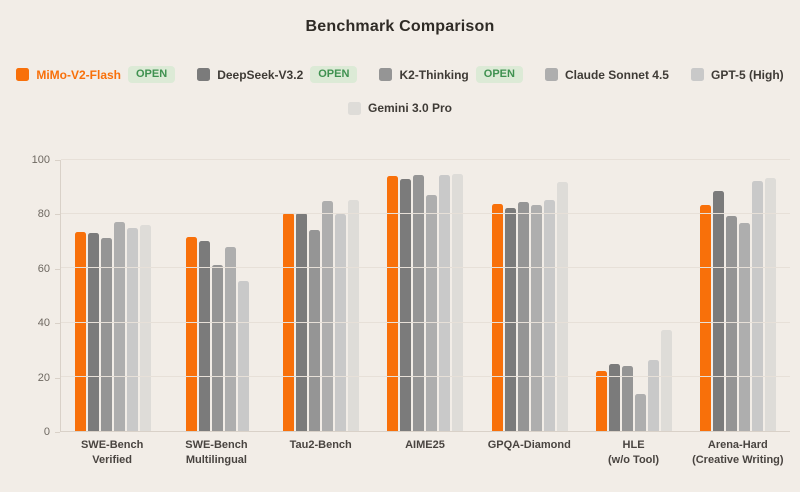 The image size is (800, 492). Describe the element at coordinates (112, 453) in the screenshot. I see `x-category-label-1: SWE-Bench Verified` at that location.